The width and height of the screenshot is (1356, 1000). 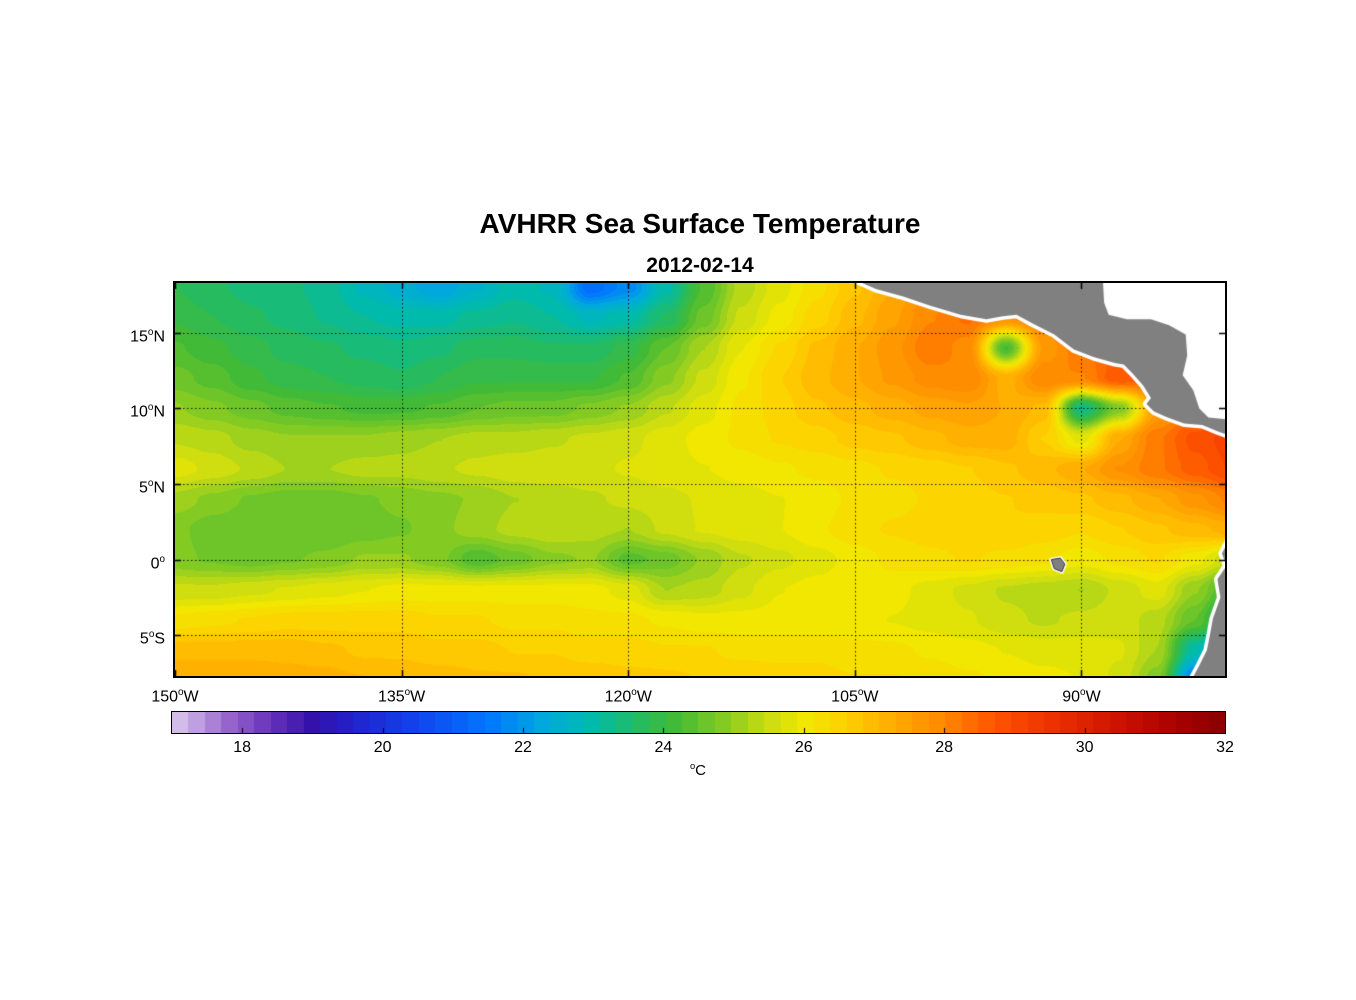 I want to click on colorbar-canvas, so click(x=698, y=722).